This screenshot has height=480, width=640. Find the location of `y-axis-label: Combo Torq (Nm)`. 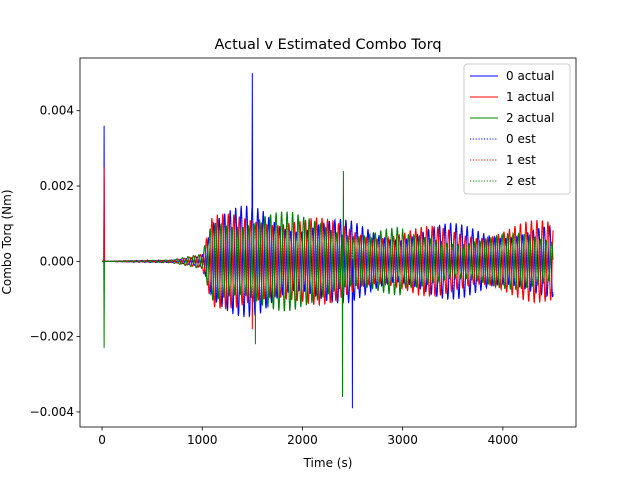

y-axis-label: Combo Torq (Nm) is located at coordinates (7, 242).